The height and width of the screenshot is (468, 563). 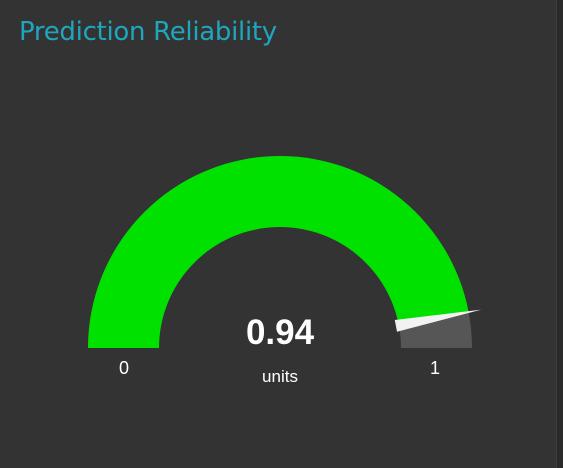 What do you see at coordinates (148, 32) in the screenshot?
I see `panel-title: Prediction Reliability` at bounding box center [148, 32].